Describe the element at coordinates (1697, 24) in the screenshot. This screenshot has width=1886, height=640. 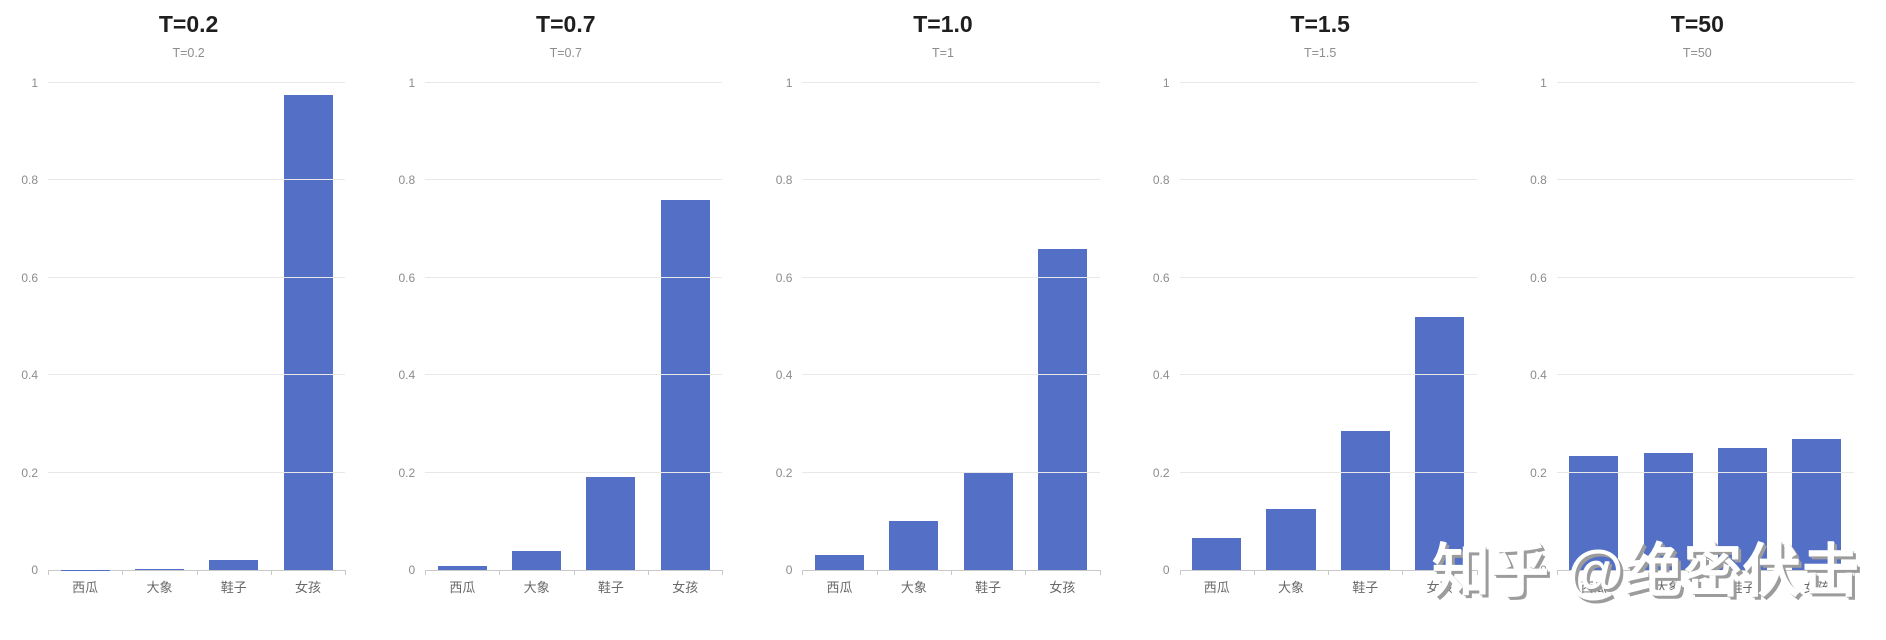
I see `chart-title: T=50` at that location.